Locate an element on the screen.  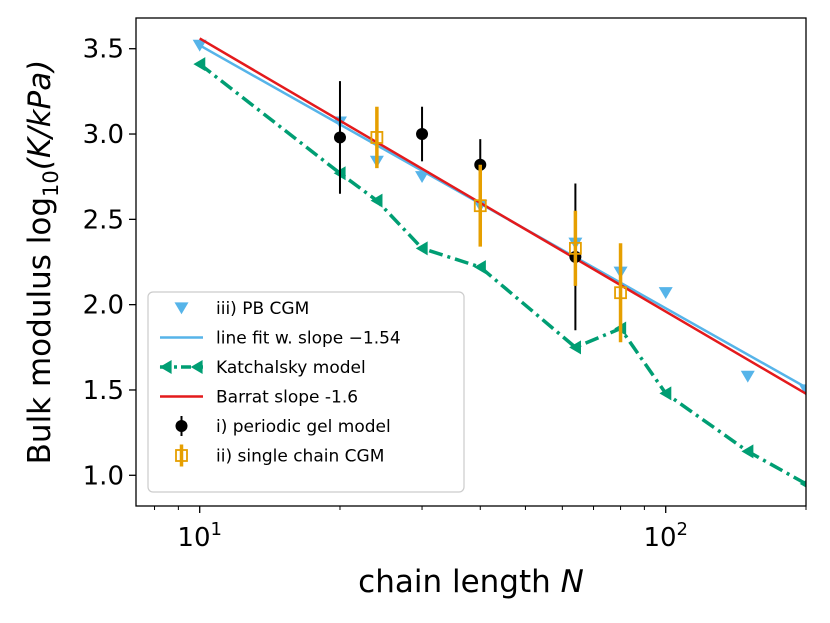
x-tick-exponent: 2 is located at coordinates (682, 529).